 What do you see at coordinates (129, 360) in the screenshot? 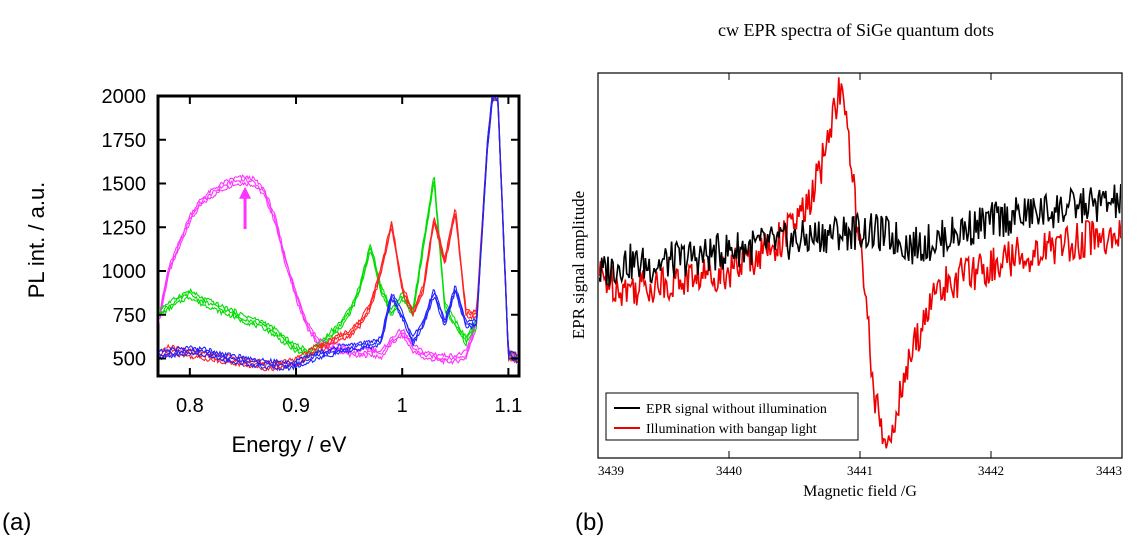
I see `panel-a-y-tick-label: 500` at bounding box center [129, 360].